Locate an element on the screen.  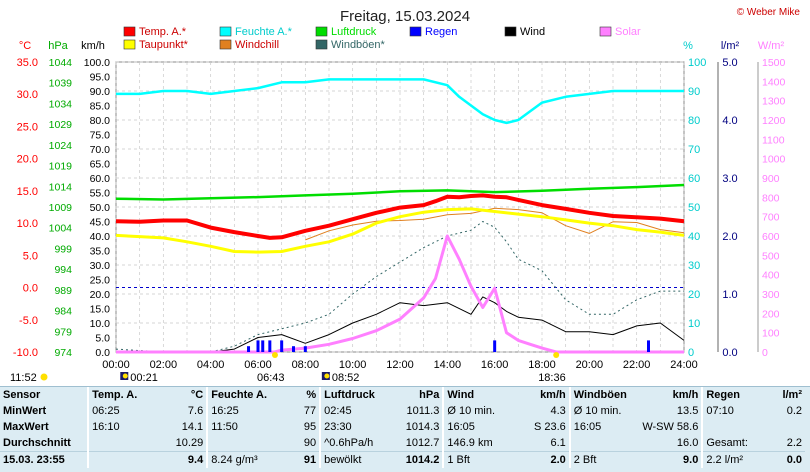
tick-label-temp: 35.0 is located at coordinates (27, 63).